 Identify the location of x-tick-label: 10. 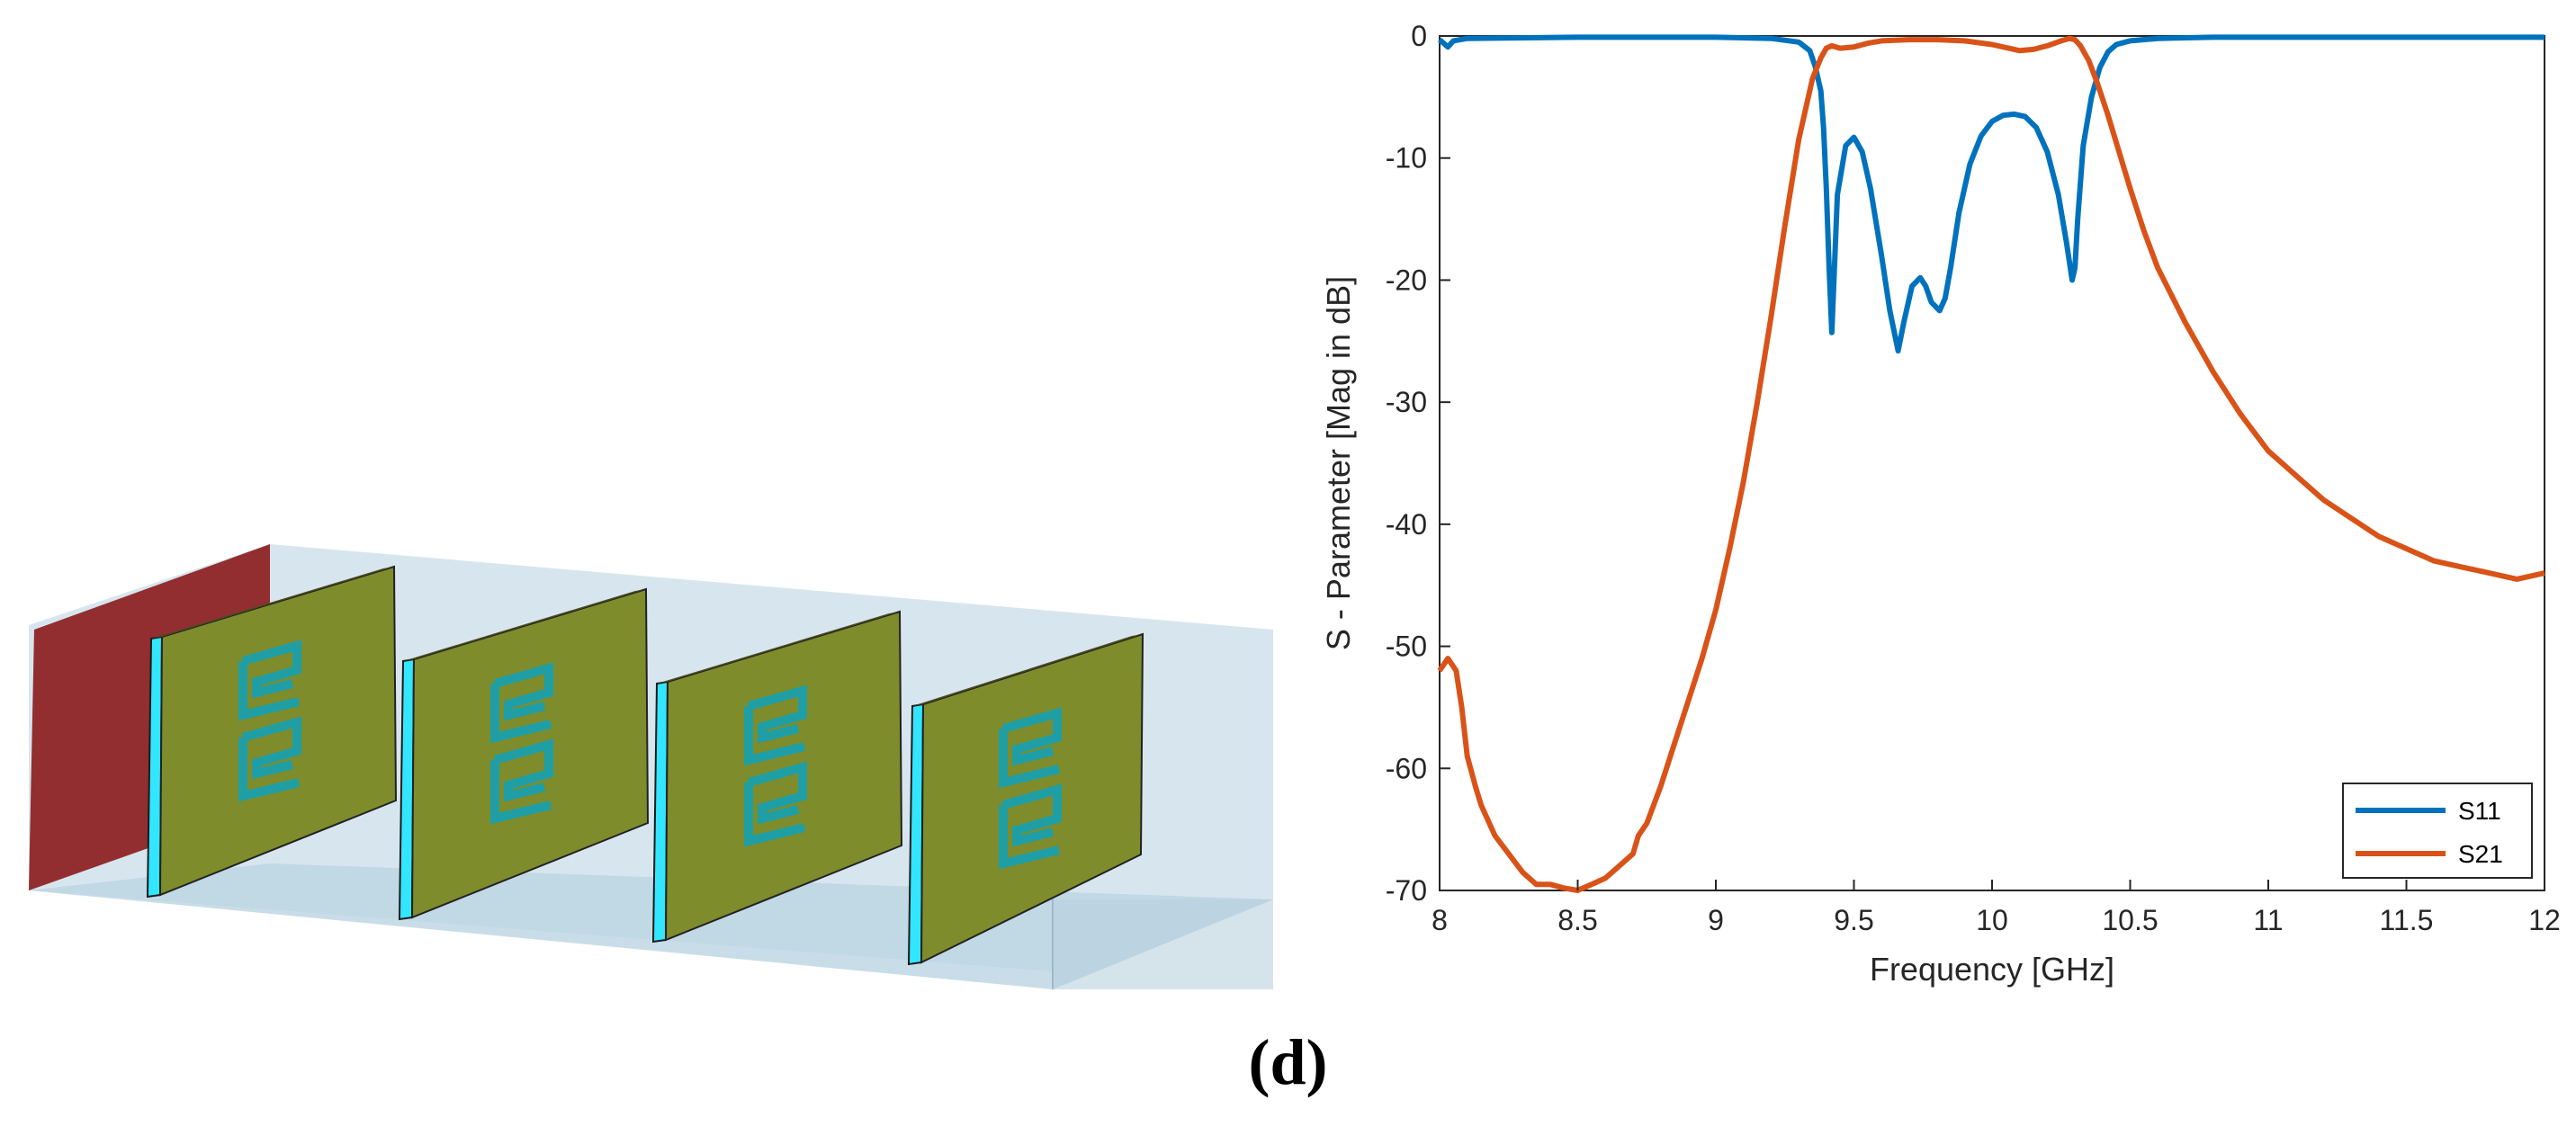
(1992, 920).